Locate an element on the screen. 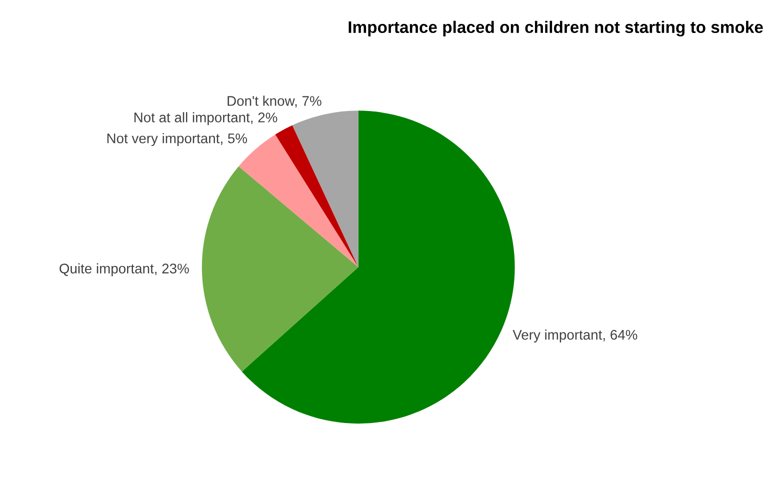 The width and height of the screenshot is (779, 477). chart-title: Importance placed on children not starting to smoke is located at coordinates (555, 28).